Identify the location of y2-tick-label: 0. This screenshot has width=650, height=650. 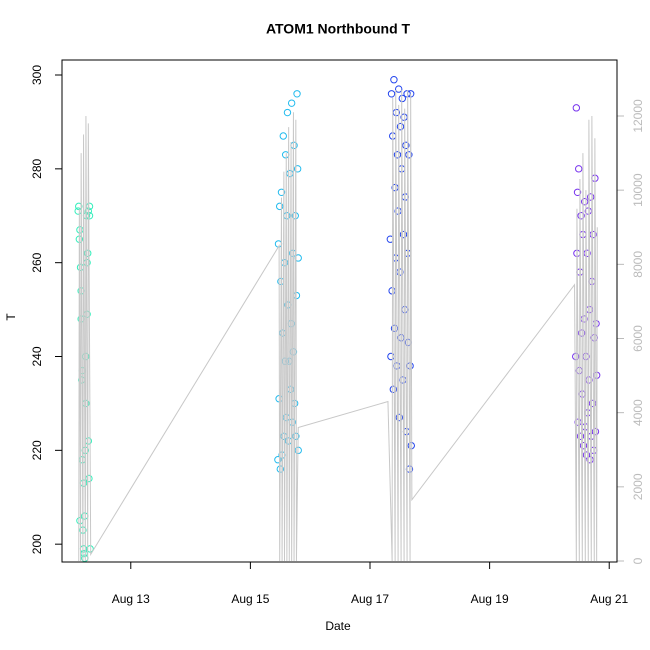
(638, 560).